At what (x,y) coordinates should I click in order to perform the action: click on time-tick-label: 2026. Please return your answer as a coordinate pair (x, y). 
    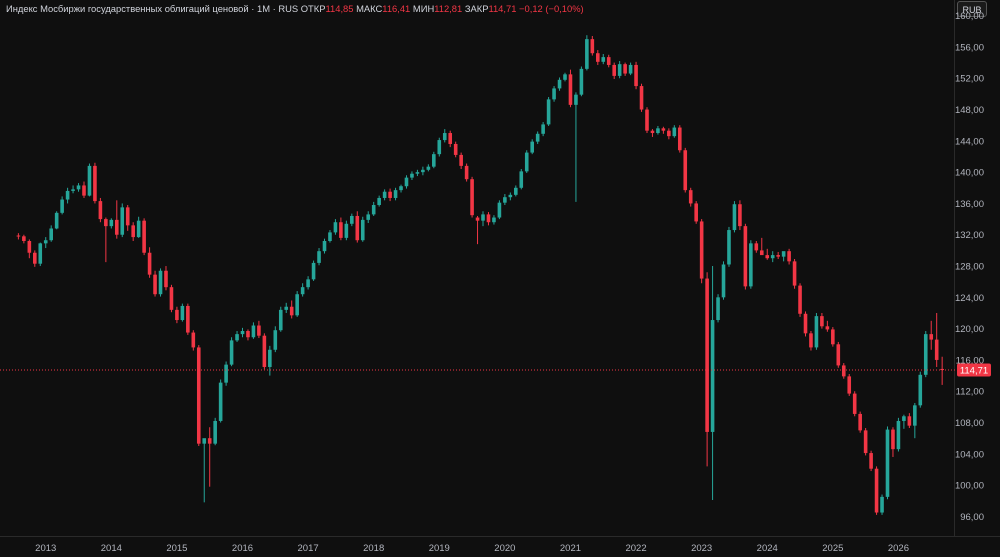
    Looking at the image, I should click on (898, 548).